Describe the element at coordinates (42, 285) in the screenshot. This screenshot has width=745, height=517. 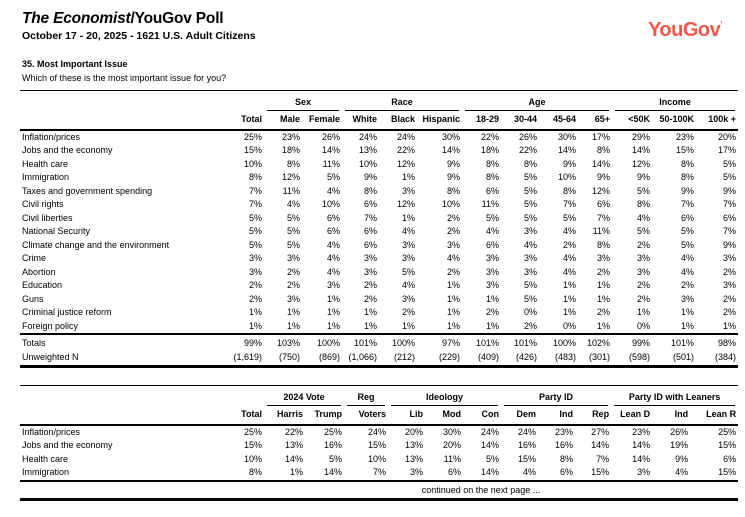
I see `row-label: Education` at that location.